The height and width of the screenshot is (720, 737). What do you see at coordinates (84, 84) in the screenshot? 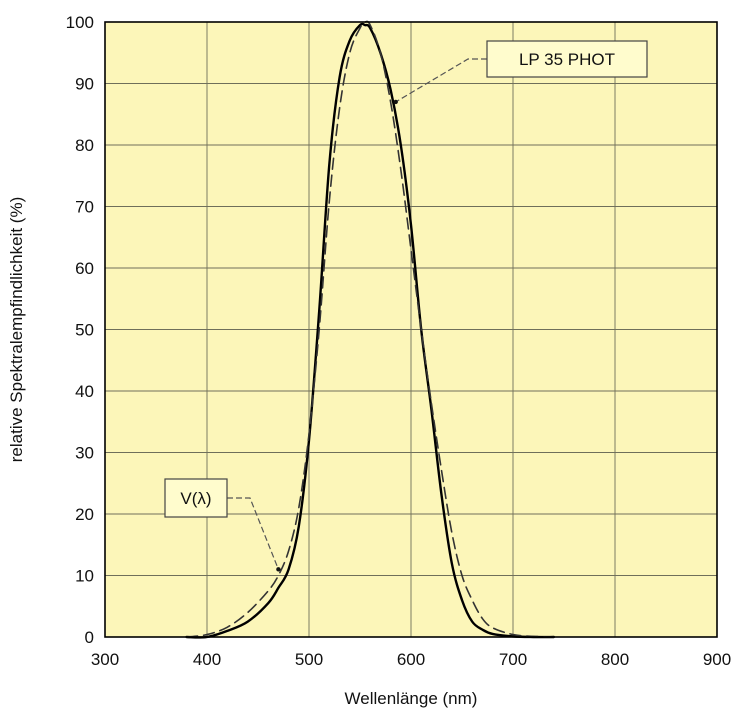
I see `y-tick-label: 90` at bounding box center [84, 84].